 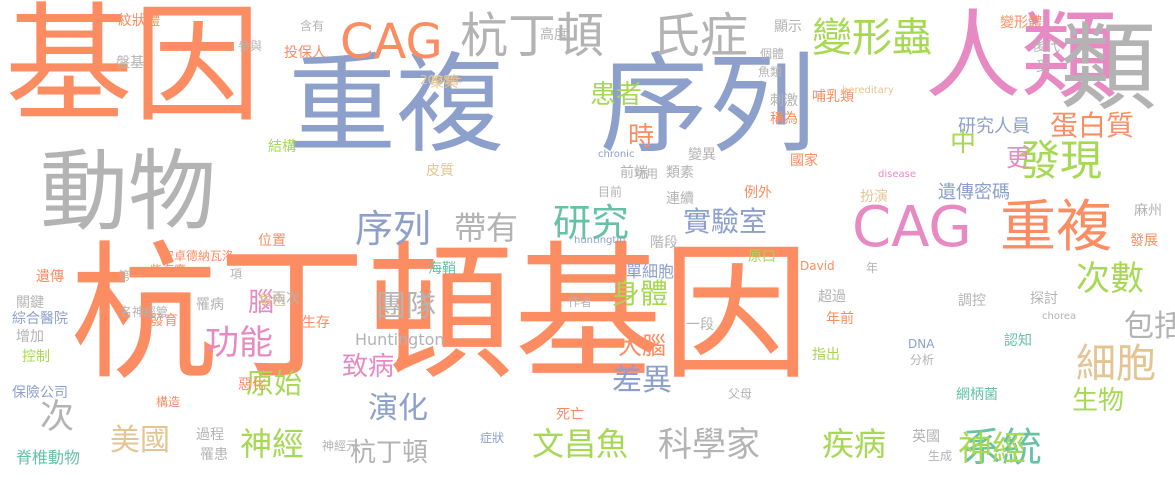 I want to click on cloud-word: 兩次, so click(x=286, y=299).